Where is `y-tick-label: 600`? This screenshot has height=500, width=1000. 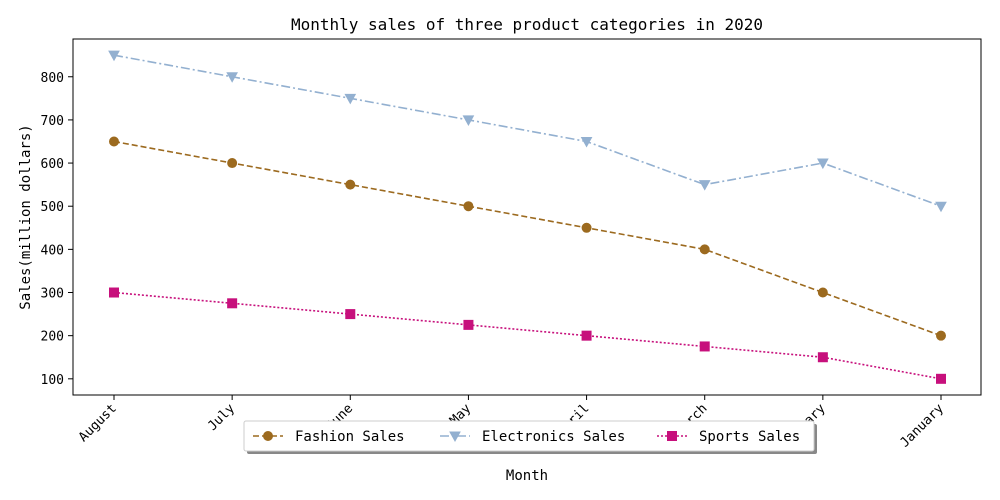 y-tick-label: 600 is located at coordinates (52, 164).